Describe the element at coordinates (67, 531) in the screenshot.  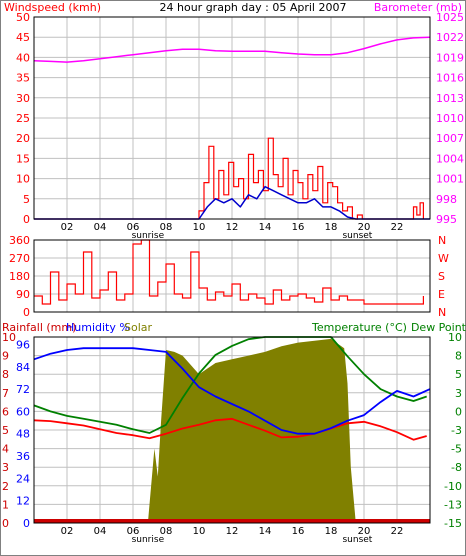
I see `hour-tick-label: 02` at that location.